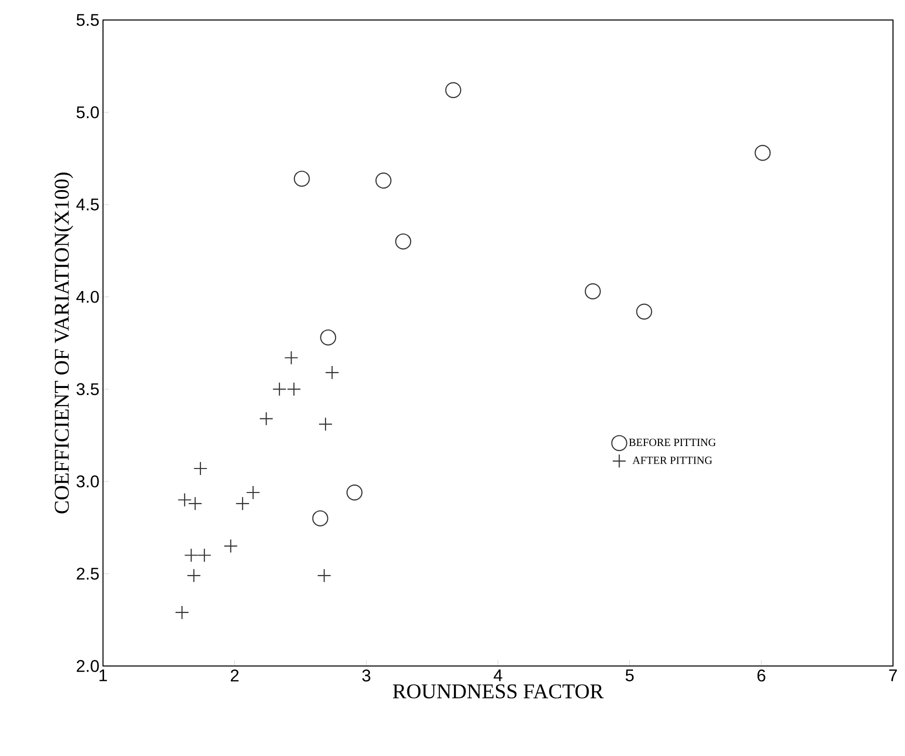 The height and width of the screenshot is (756, 905). Describe the element at coordinates (366, 676) in the screenshot. I see `x-tick-label: 3` at that location.